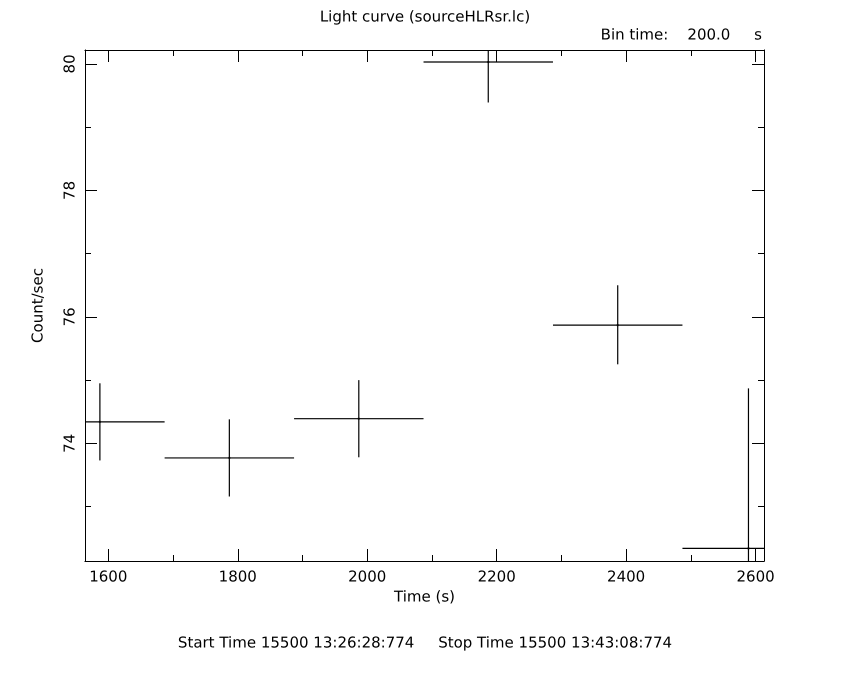 The width and height of the screenshot is (850, 680). What do you see at coordinates (497, 577) in the screenshot?
I see `x-tick-label: 2200` at bounding box center [497, 577].